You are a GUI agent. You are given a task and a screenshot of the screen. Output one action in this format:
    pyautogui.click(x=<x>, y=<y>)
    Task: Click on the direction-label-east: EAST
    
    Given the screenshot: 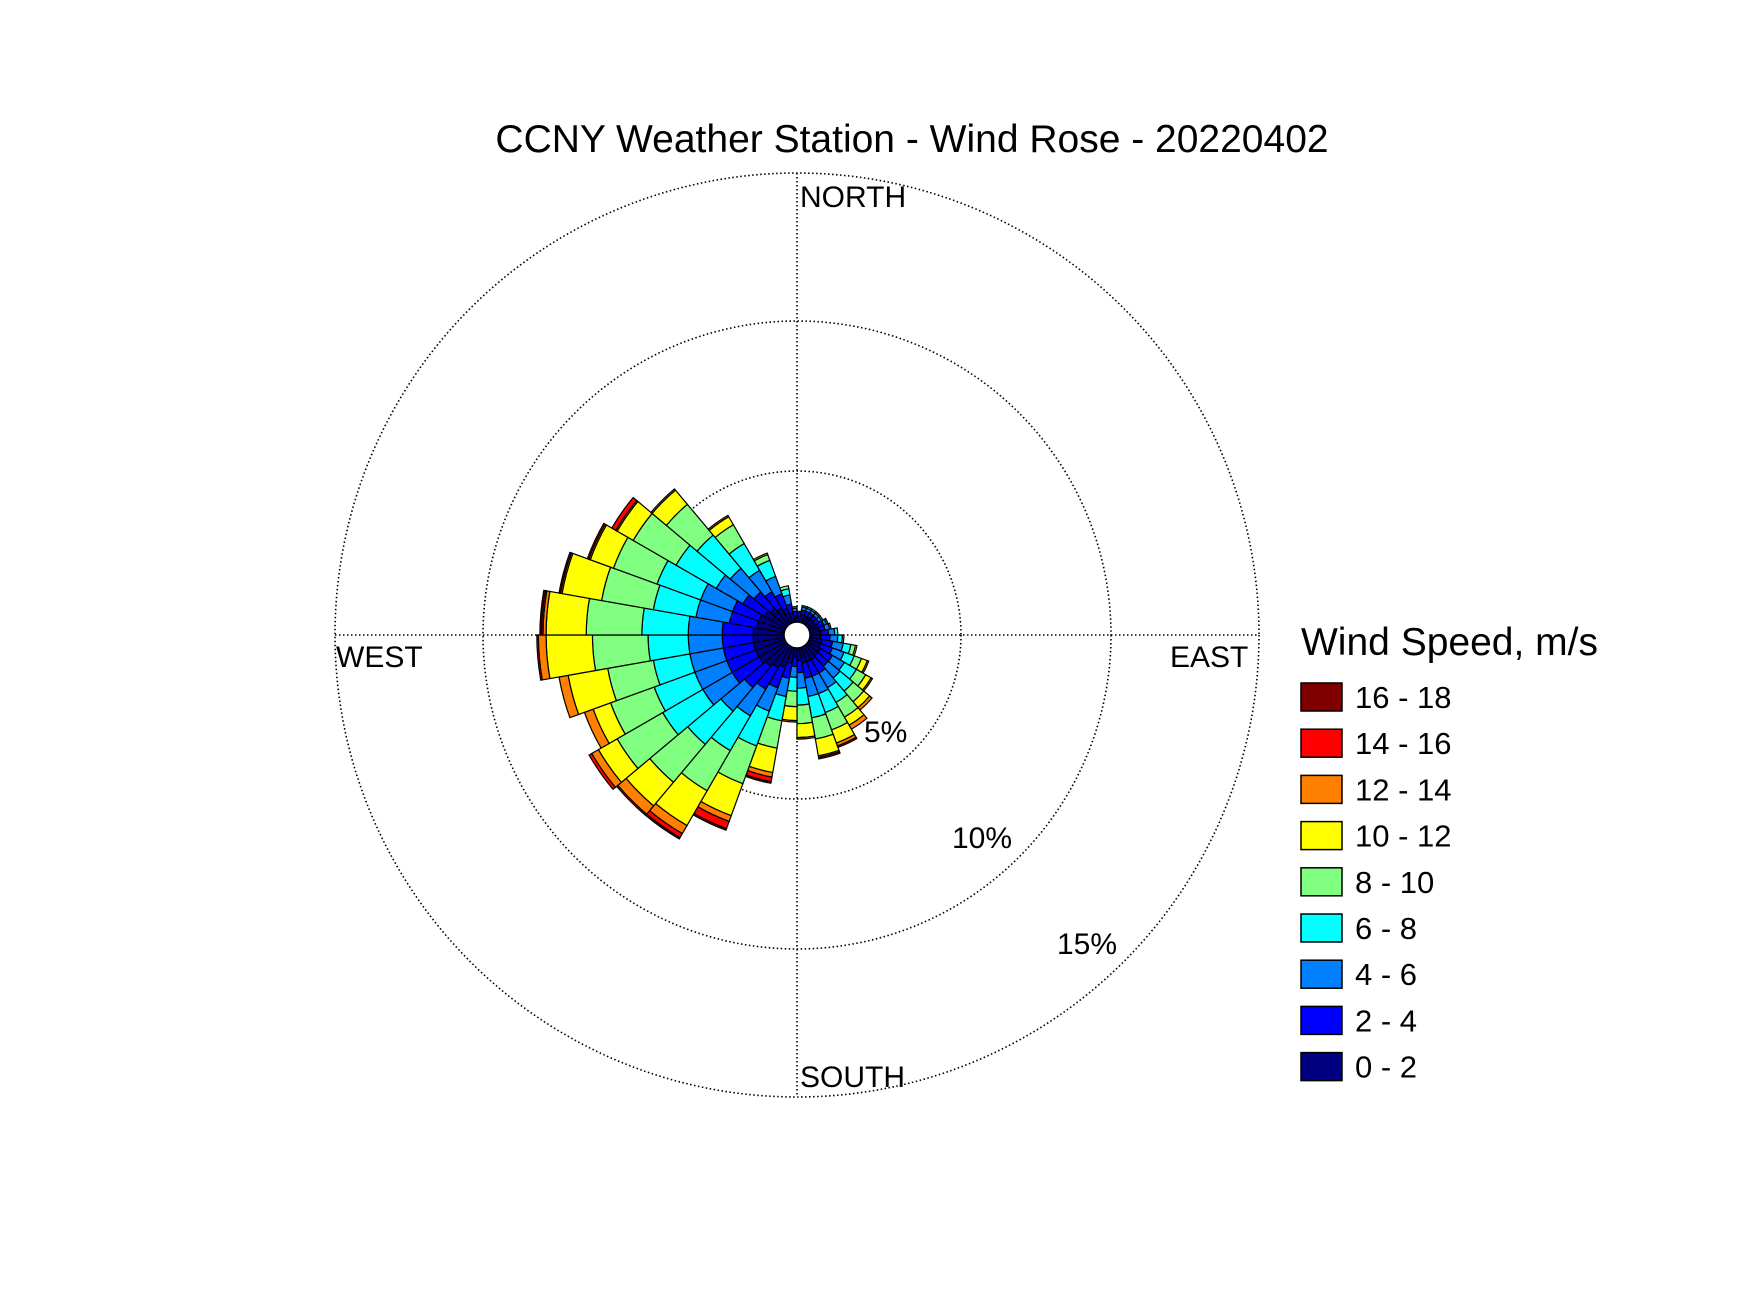 What is the action you would take?
    pyautogui.click(x=1209, y=657)
    